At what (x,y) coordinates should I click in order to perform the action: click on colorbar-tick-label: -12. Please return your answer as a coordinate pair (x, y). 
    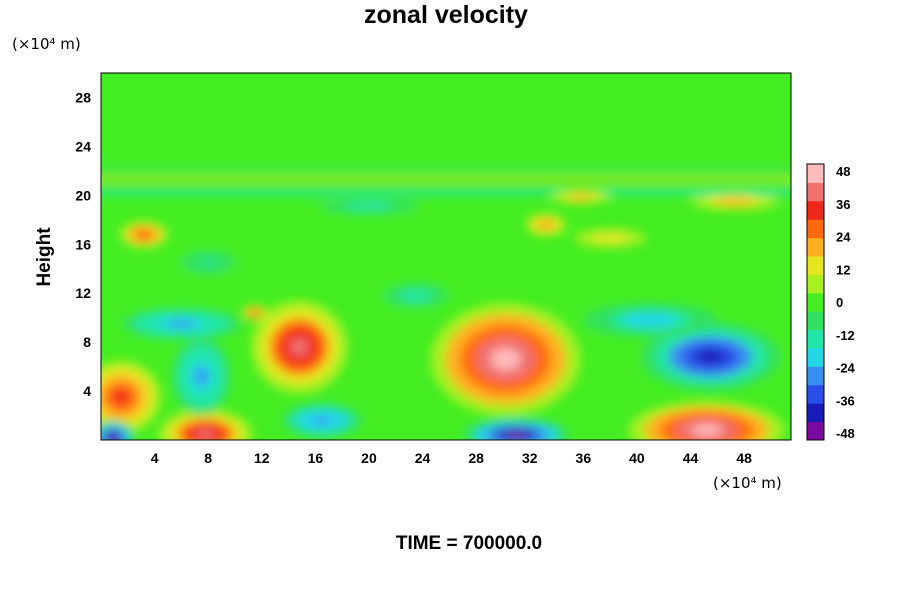
    Looking at the image, I should click on (845, 335).